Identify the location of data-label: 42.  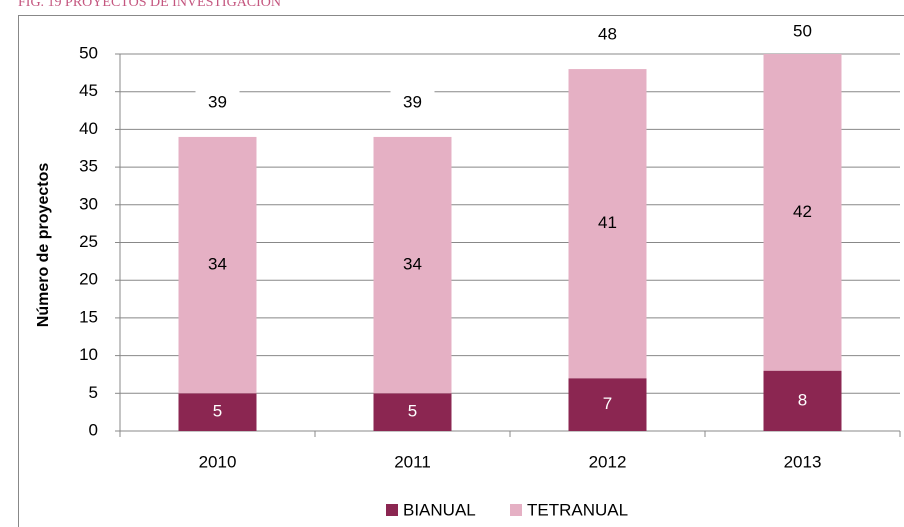
(802, 211).